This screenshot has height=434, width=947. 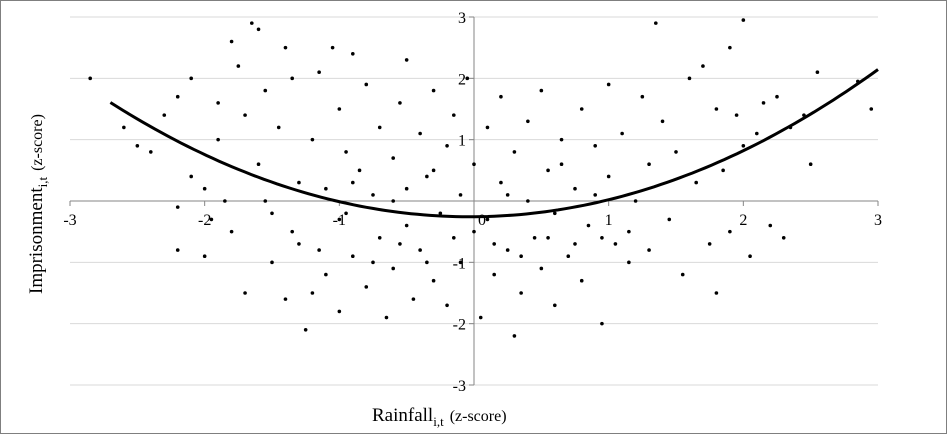 I want to click on x-axis-title: Rainfalli,t (z-score), so click(x=439, y=417).